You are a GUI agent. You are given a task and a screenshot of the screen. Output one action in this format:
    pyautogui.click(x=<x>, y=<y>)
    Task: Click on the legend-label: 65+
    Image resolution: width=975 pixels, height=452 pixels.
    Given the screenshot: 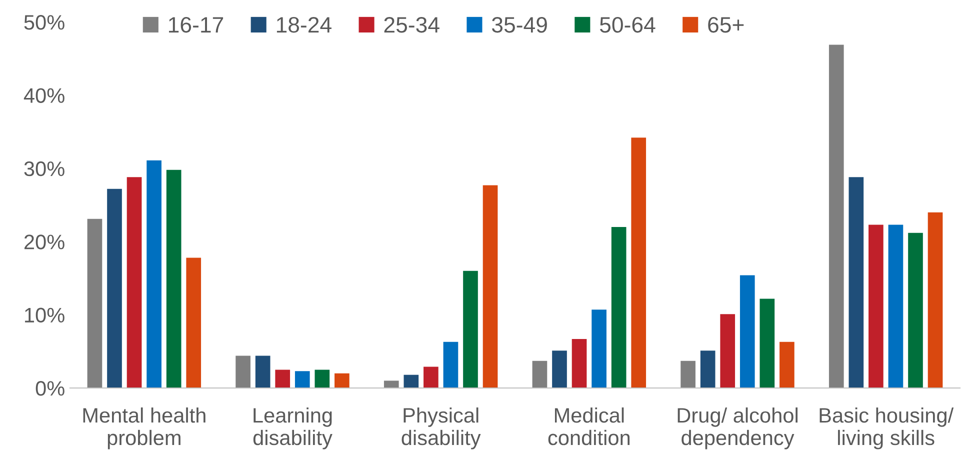 What is the action you would take?
    pyautogui.click(x=726, y=24)
    